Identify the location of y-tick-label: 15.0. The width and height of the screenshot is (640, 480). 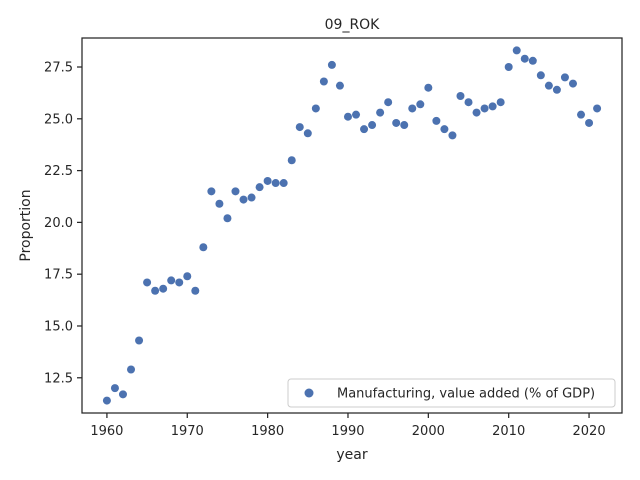
(58, 326).